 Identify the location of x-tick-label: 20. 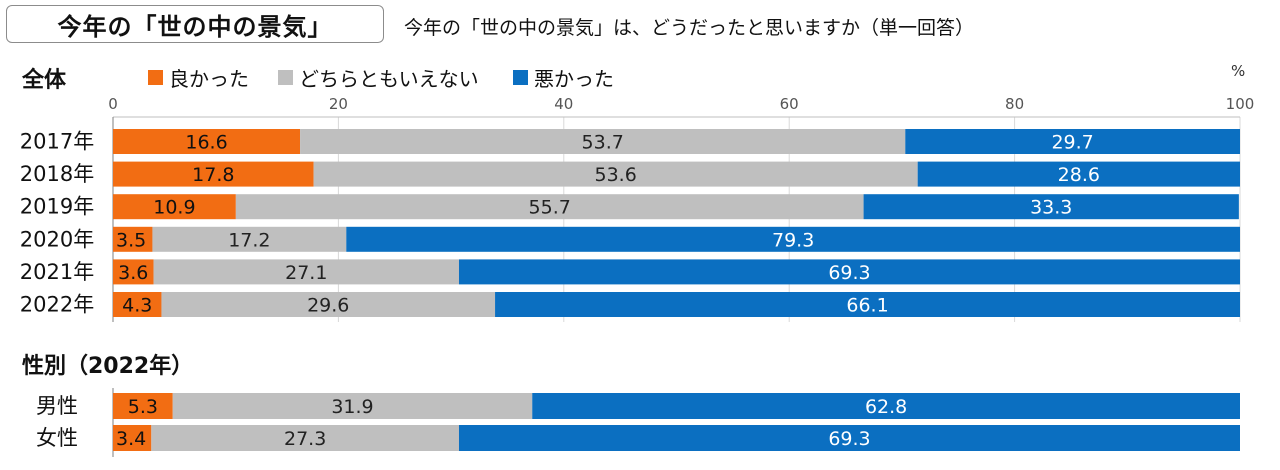
(338, 104).